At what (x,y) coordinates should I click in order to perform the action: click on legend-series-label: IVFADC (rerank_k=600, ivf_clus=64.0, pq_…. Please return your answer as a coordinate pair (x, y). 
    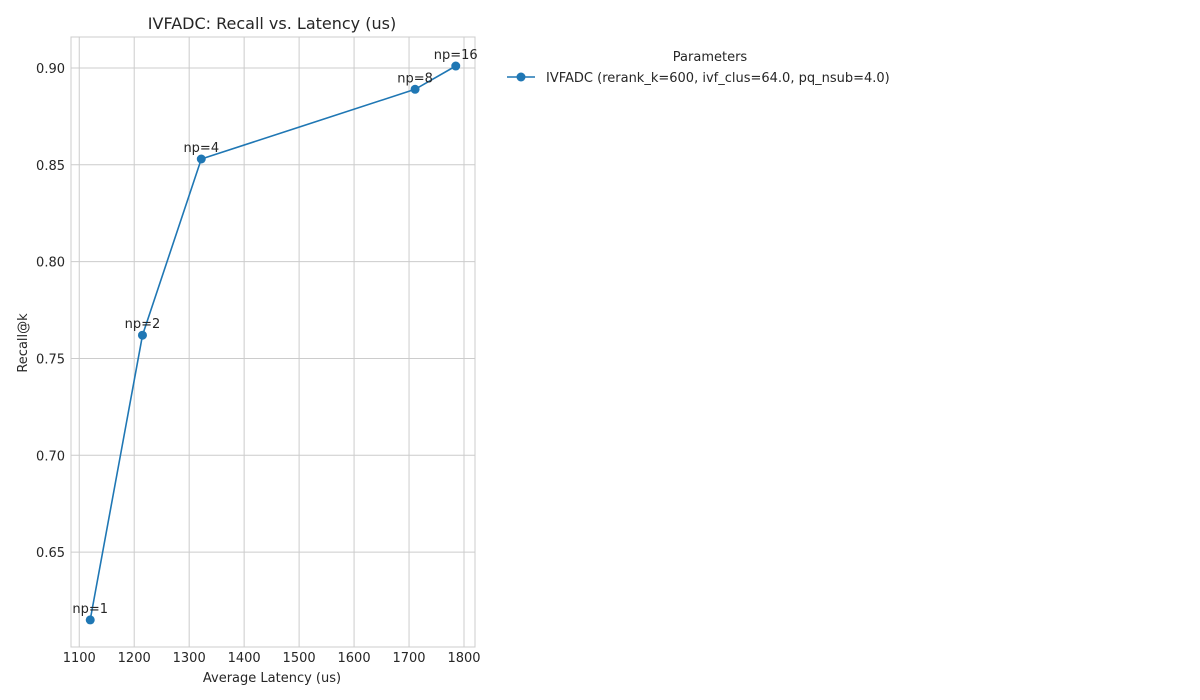
    Looking at the image, I should click on (718, 78).